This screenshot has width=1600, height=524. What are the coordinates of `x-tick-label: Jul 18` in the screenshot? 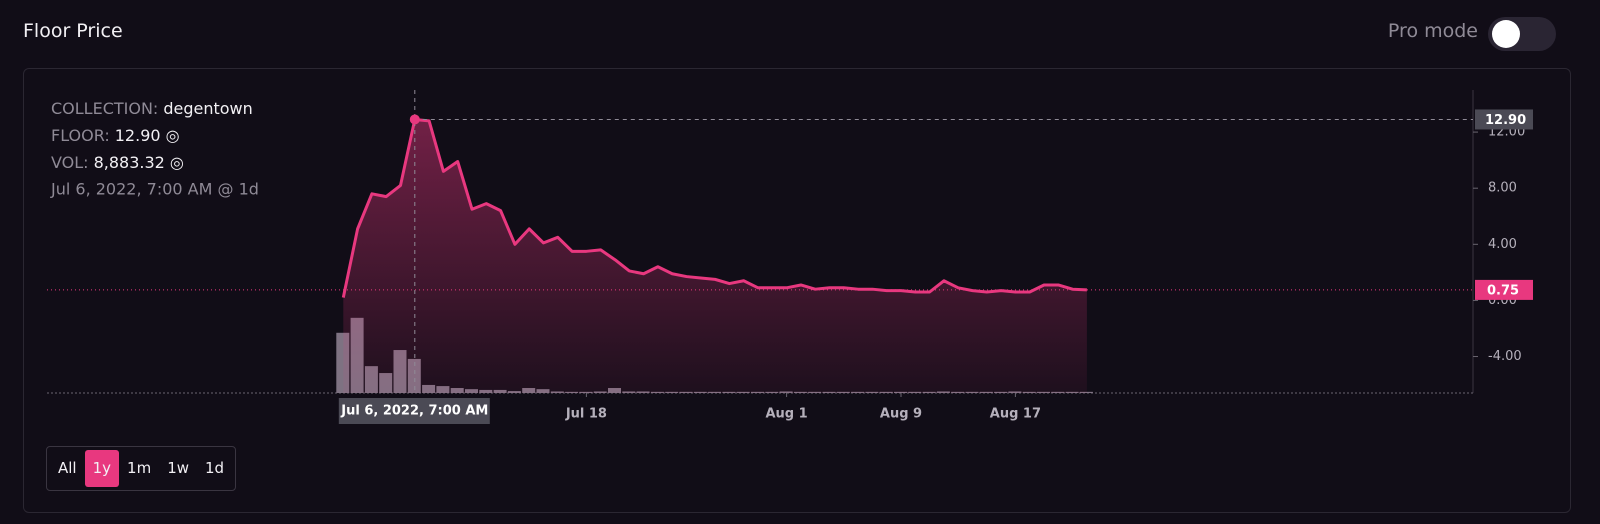 It's located at (586, 414).